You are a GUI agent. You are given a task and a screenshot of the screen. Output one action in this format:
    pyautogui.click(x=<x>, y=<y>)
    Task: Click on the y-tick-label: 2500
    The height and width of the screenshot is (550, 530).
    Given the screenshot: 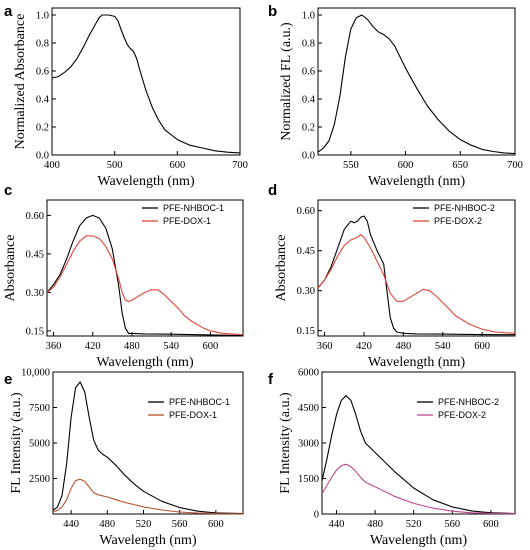 What is the action you would take?
    pyautogui.click(x=39, y=479)
    